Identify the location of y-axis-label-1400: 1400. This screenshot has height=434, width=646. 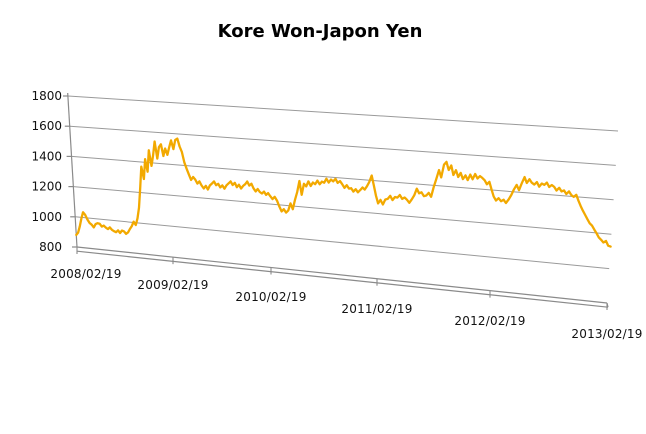
(46, 156).